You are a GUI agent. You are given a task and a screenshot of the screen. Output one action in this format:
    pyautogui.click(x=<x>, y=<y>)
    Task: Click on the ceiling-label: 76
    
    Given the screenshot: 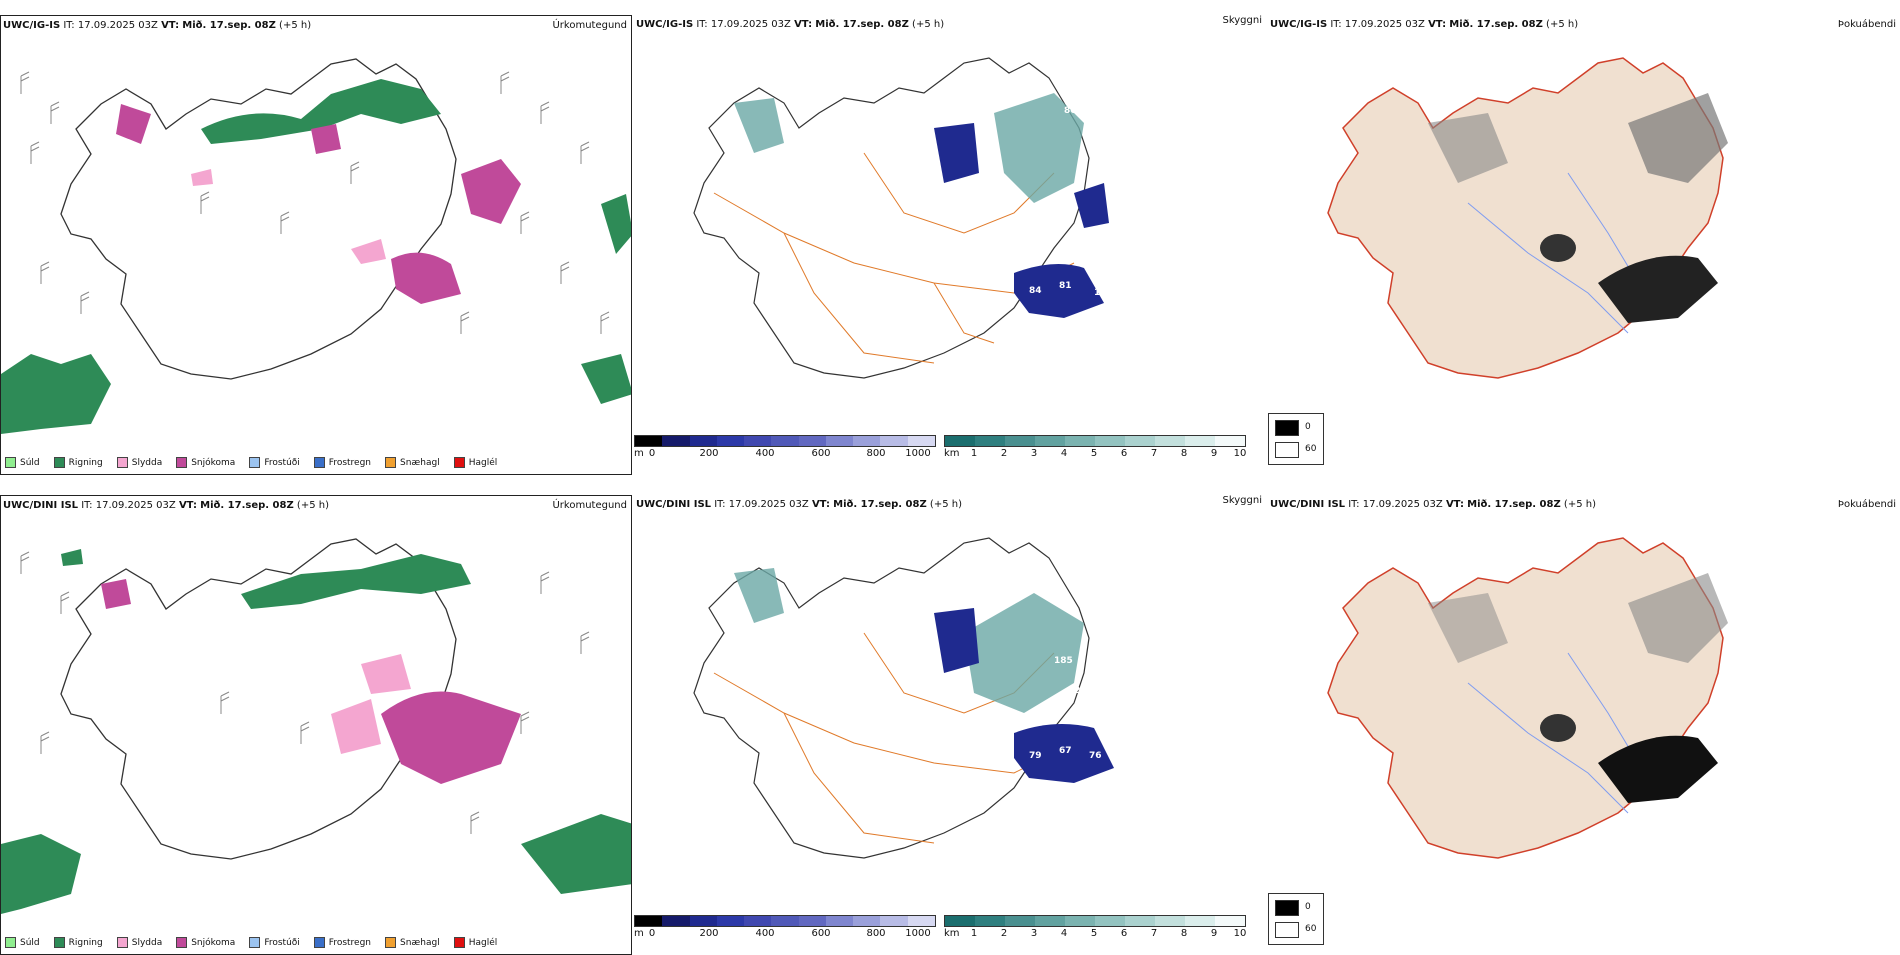 What is the action you would take?
    pyautogui.click(x=1095, y=756)
    